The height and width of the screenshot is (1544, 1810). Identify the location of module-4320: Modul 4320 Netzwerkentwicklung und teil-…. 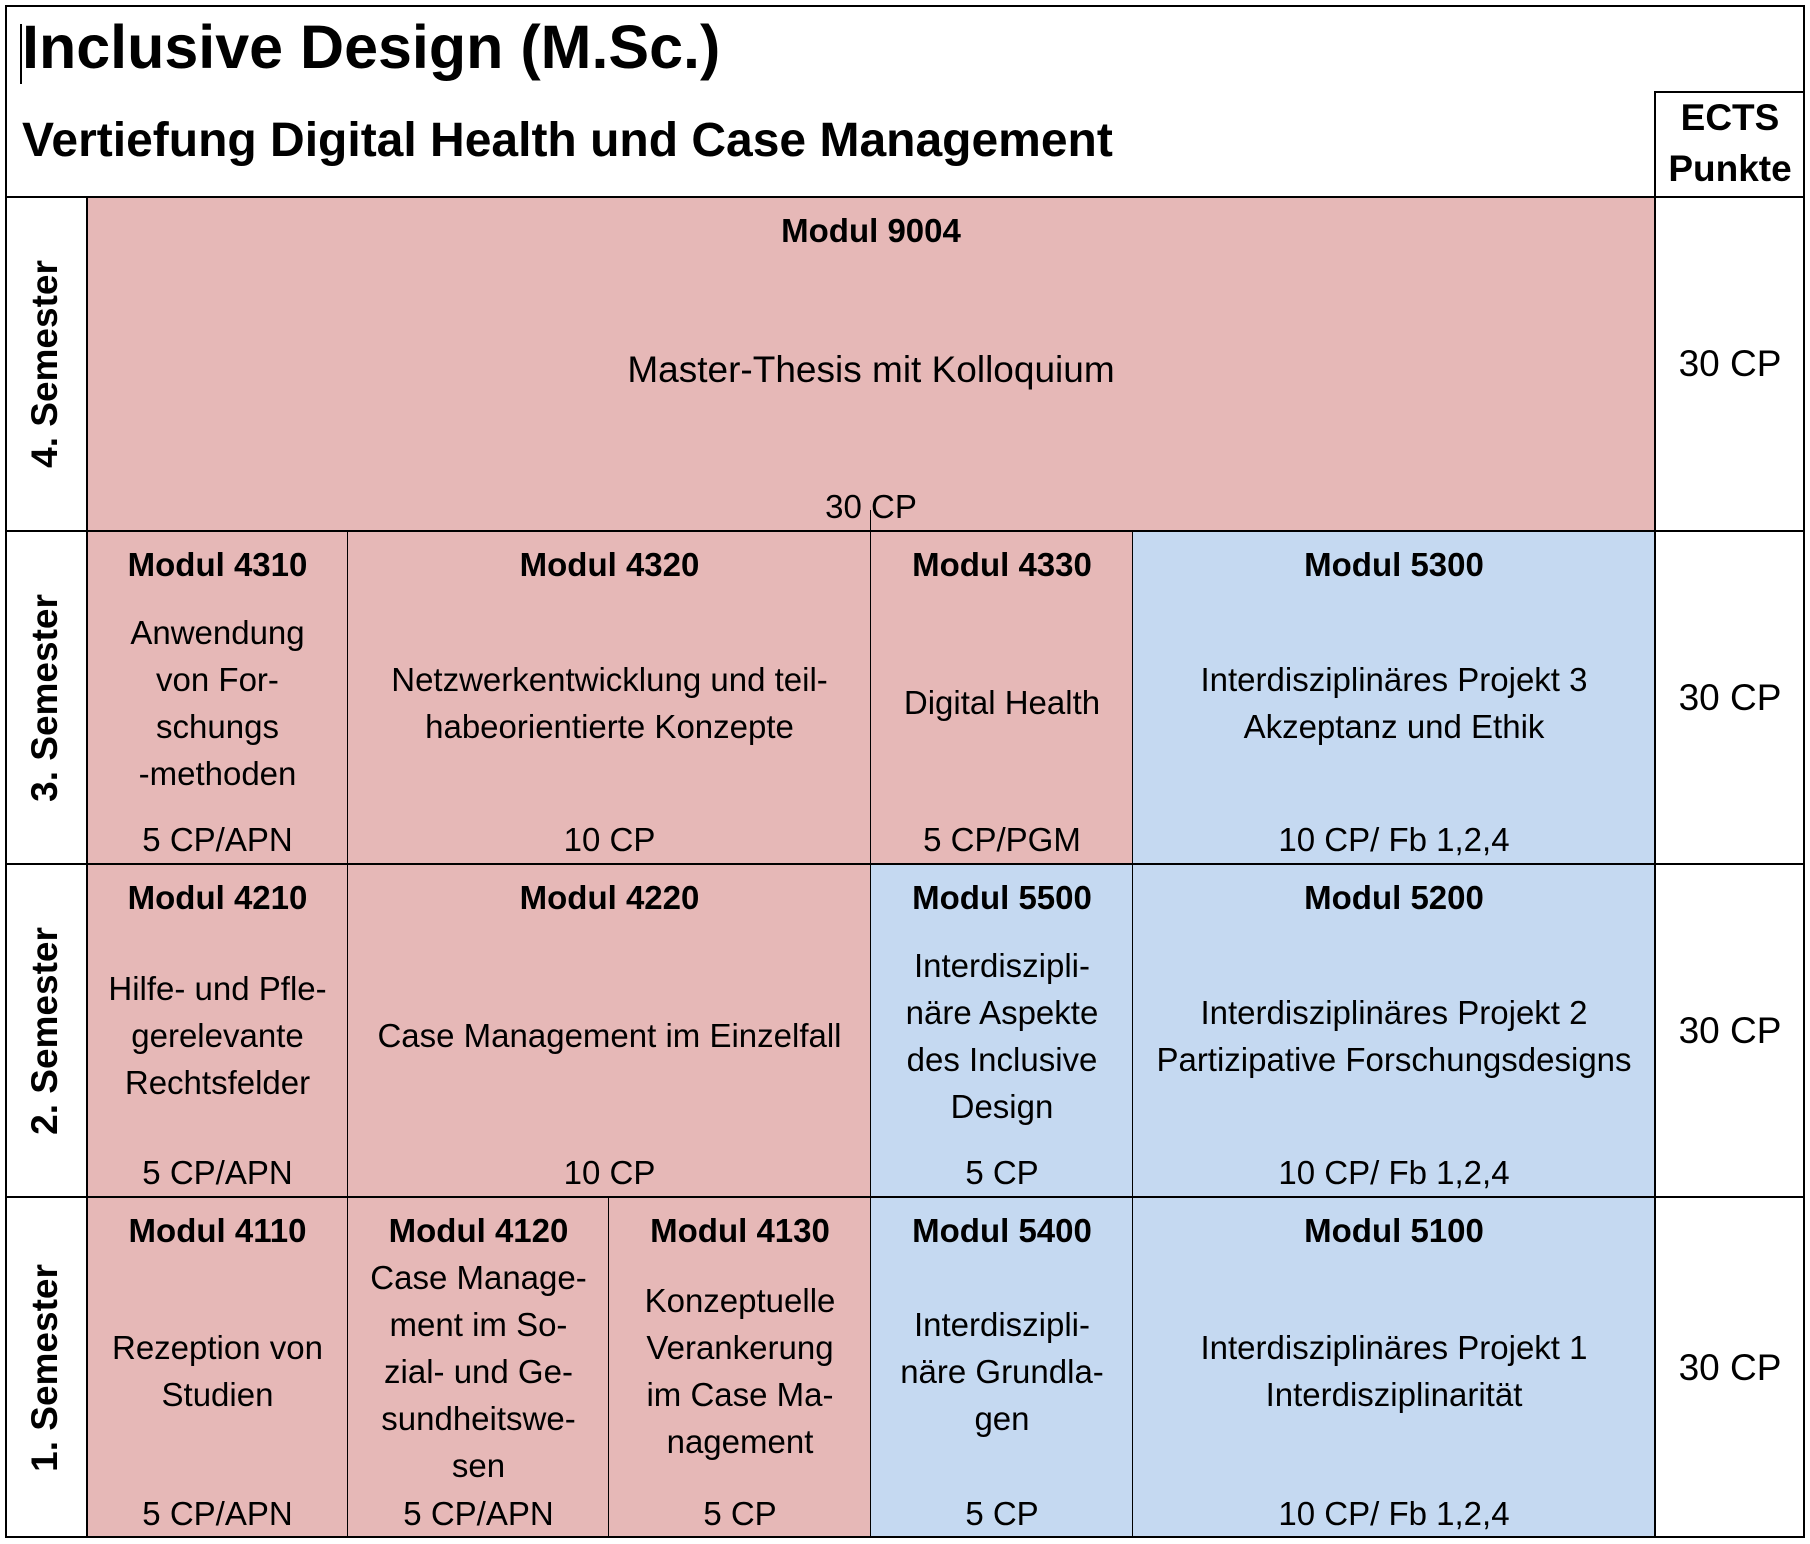
(609, 697).